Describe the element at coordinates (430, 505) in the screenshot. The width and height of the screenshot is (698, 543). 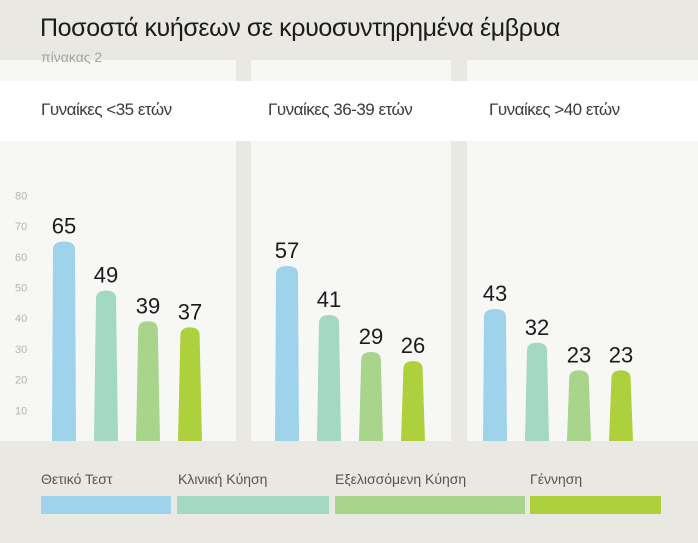
I see `legend-swatch-ongoing-pregnancy` at that location.